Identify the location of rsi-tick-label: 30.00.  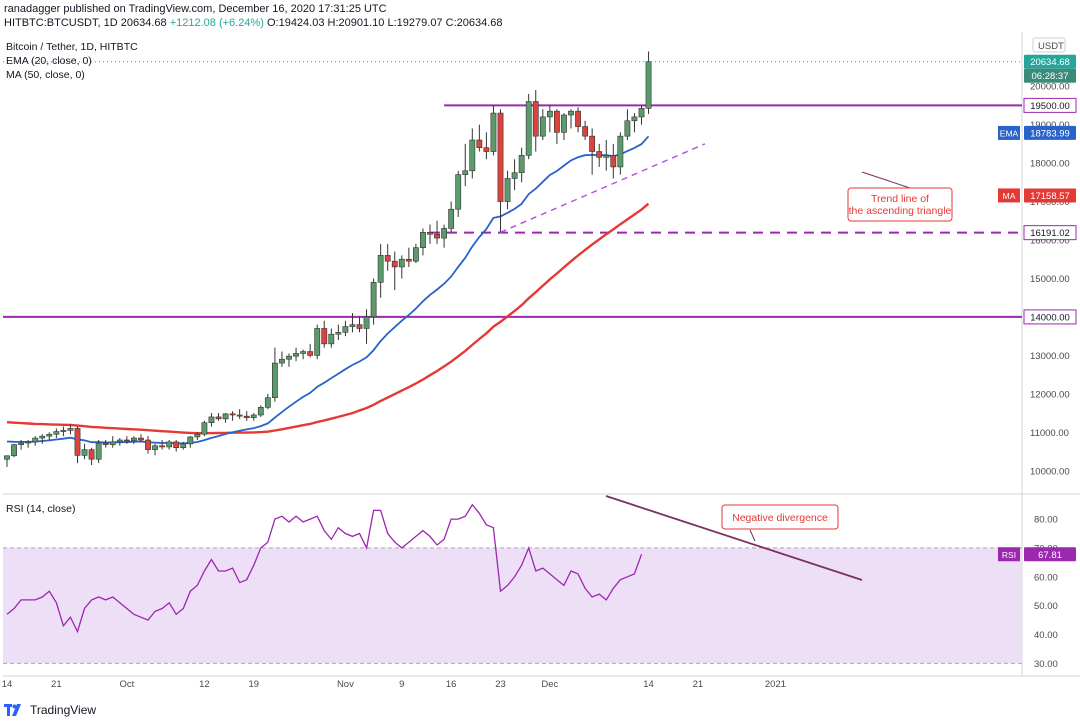
(1046, 664).